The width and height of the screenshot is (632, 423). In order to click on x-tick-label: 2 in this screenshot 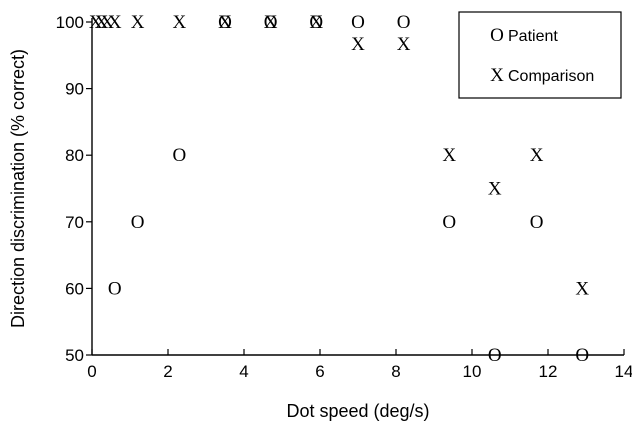, I will do `click(167, 371)`.